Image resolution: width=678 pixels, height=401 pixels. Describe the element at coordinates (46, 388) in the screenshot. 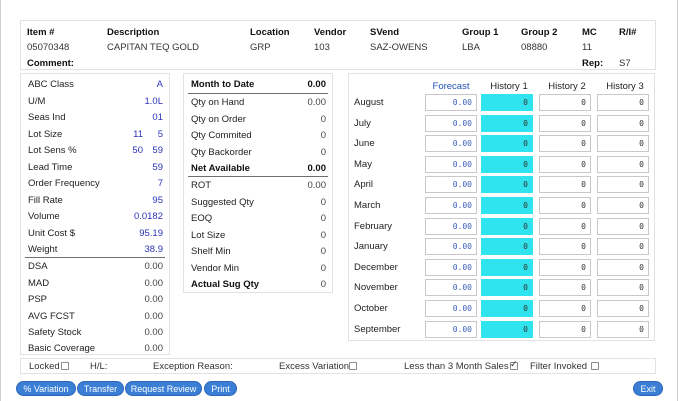

I see `variation-button: % Variation` at that location.